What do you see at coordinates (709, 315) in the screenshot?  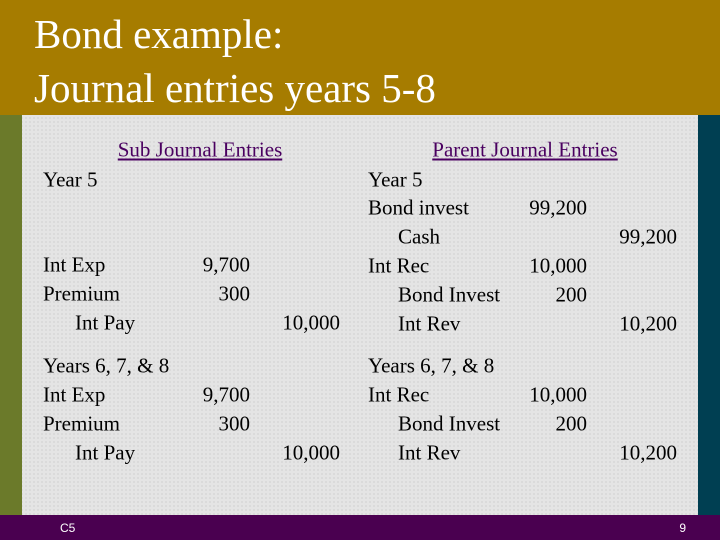 I see `right-strip` at bounding box center [709, 315].